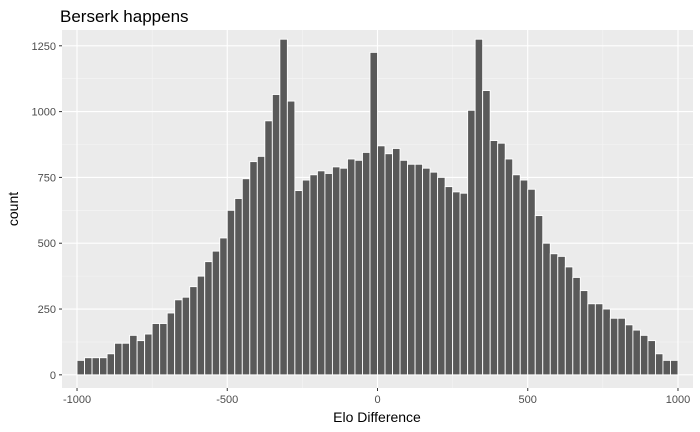 This screenshot has height=432, width=700. I want to click on y-tick-label: 1000, so click(44, 113).